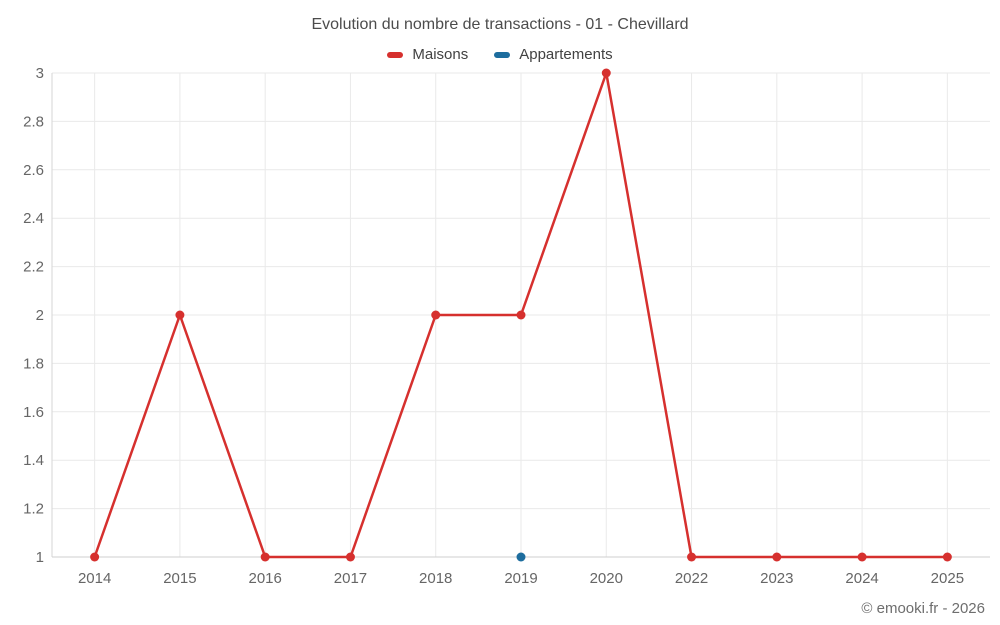 This screenshot has height=625, width=1000. Describe the element at coordinates (95, 557) in the screenshot. I see `point-maisons-2014` at that location.